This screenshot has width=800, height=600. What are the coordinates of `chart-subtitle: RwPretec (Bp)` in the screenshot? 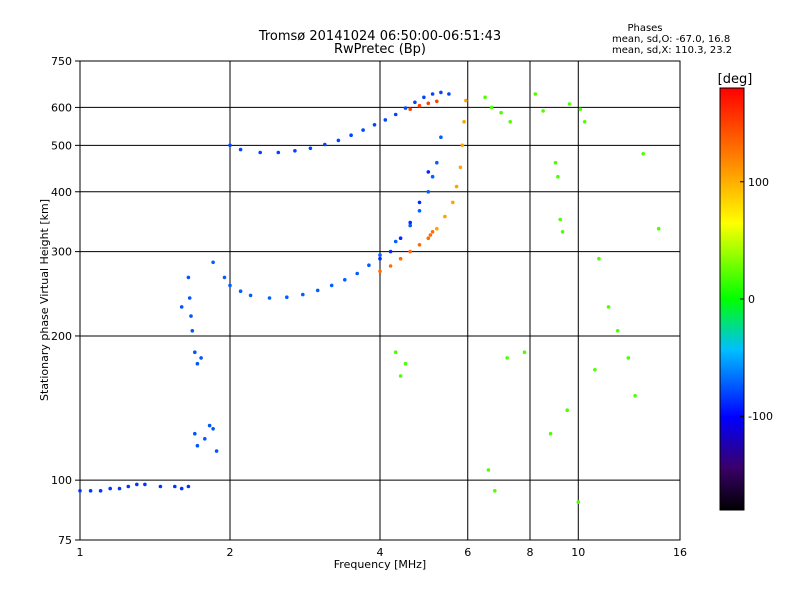 It's located at (380, 49).